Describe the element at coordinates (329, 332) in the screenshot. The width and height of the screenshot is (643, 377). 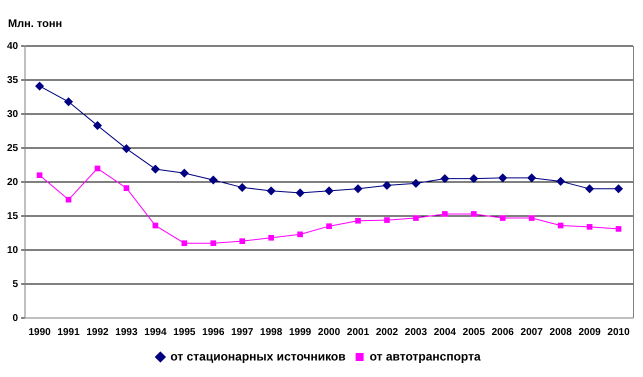
I see `x-tick-label: 2000` at that location.